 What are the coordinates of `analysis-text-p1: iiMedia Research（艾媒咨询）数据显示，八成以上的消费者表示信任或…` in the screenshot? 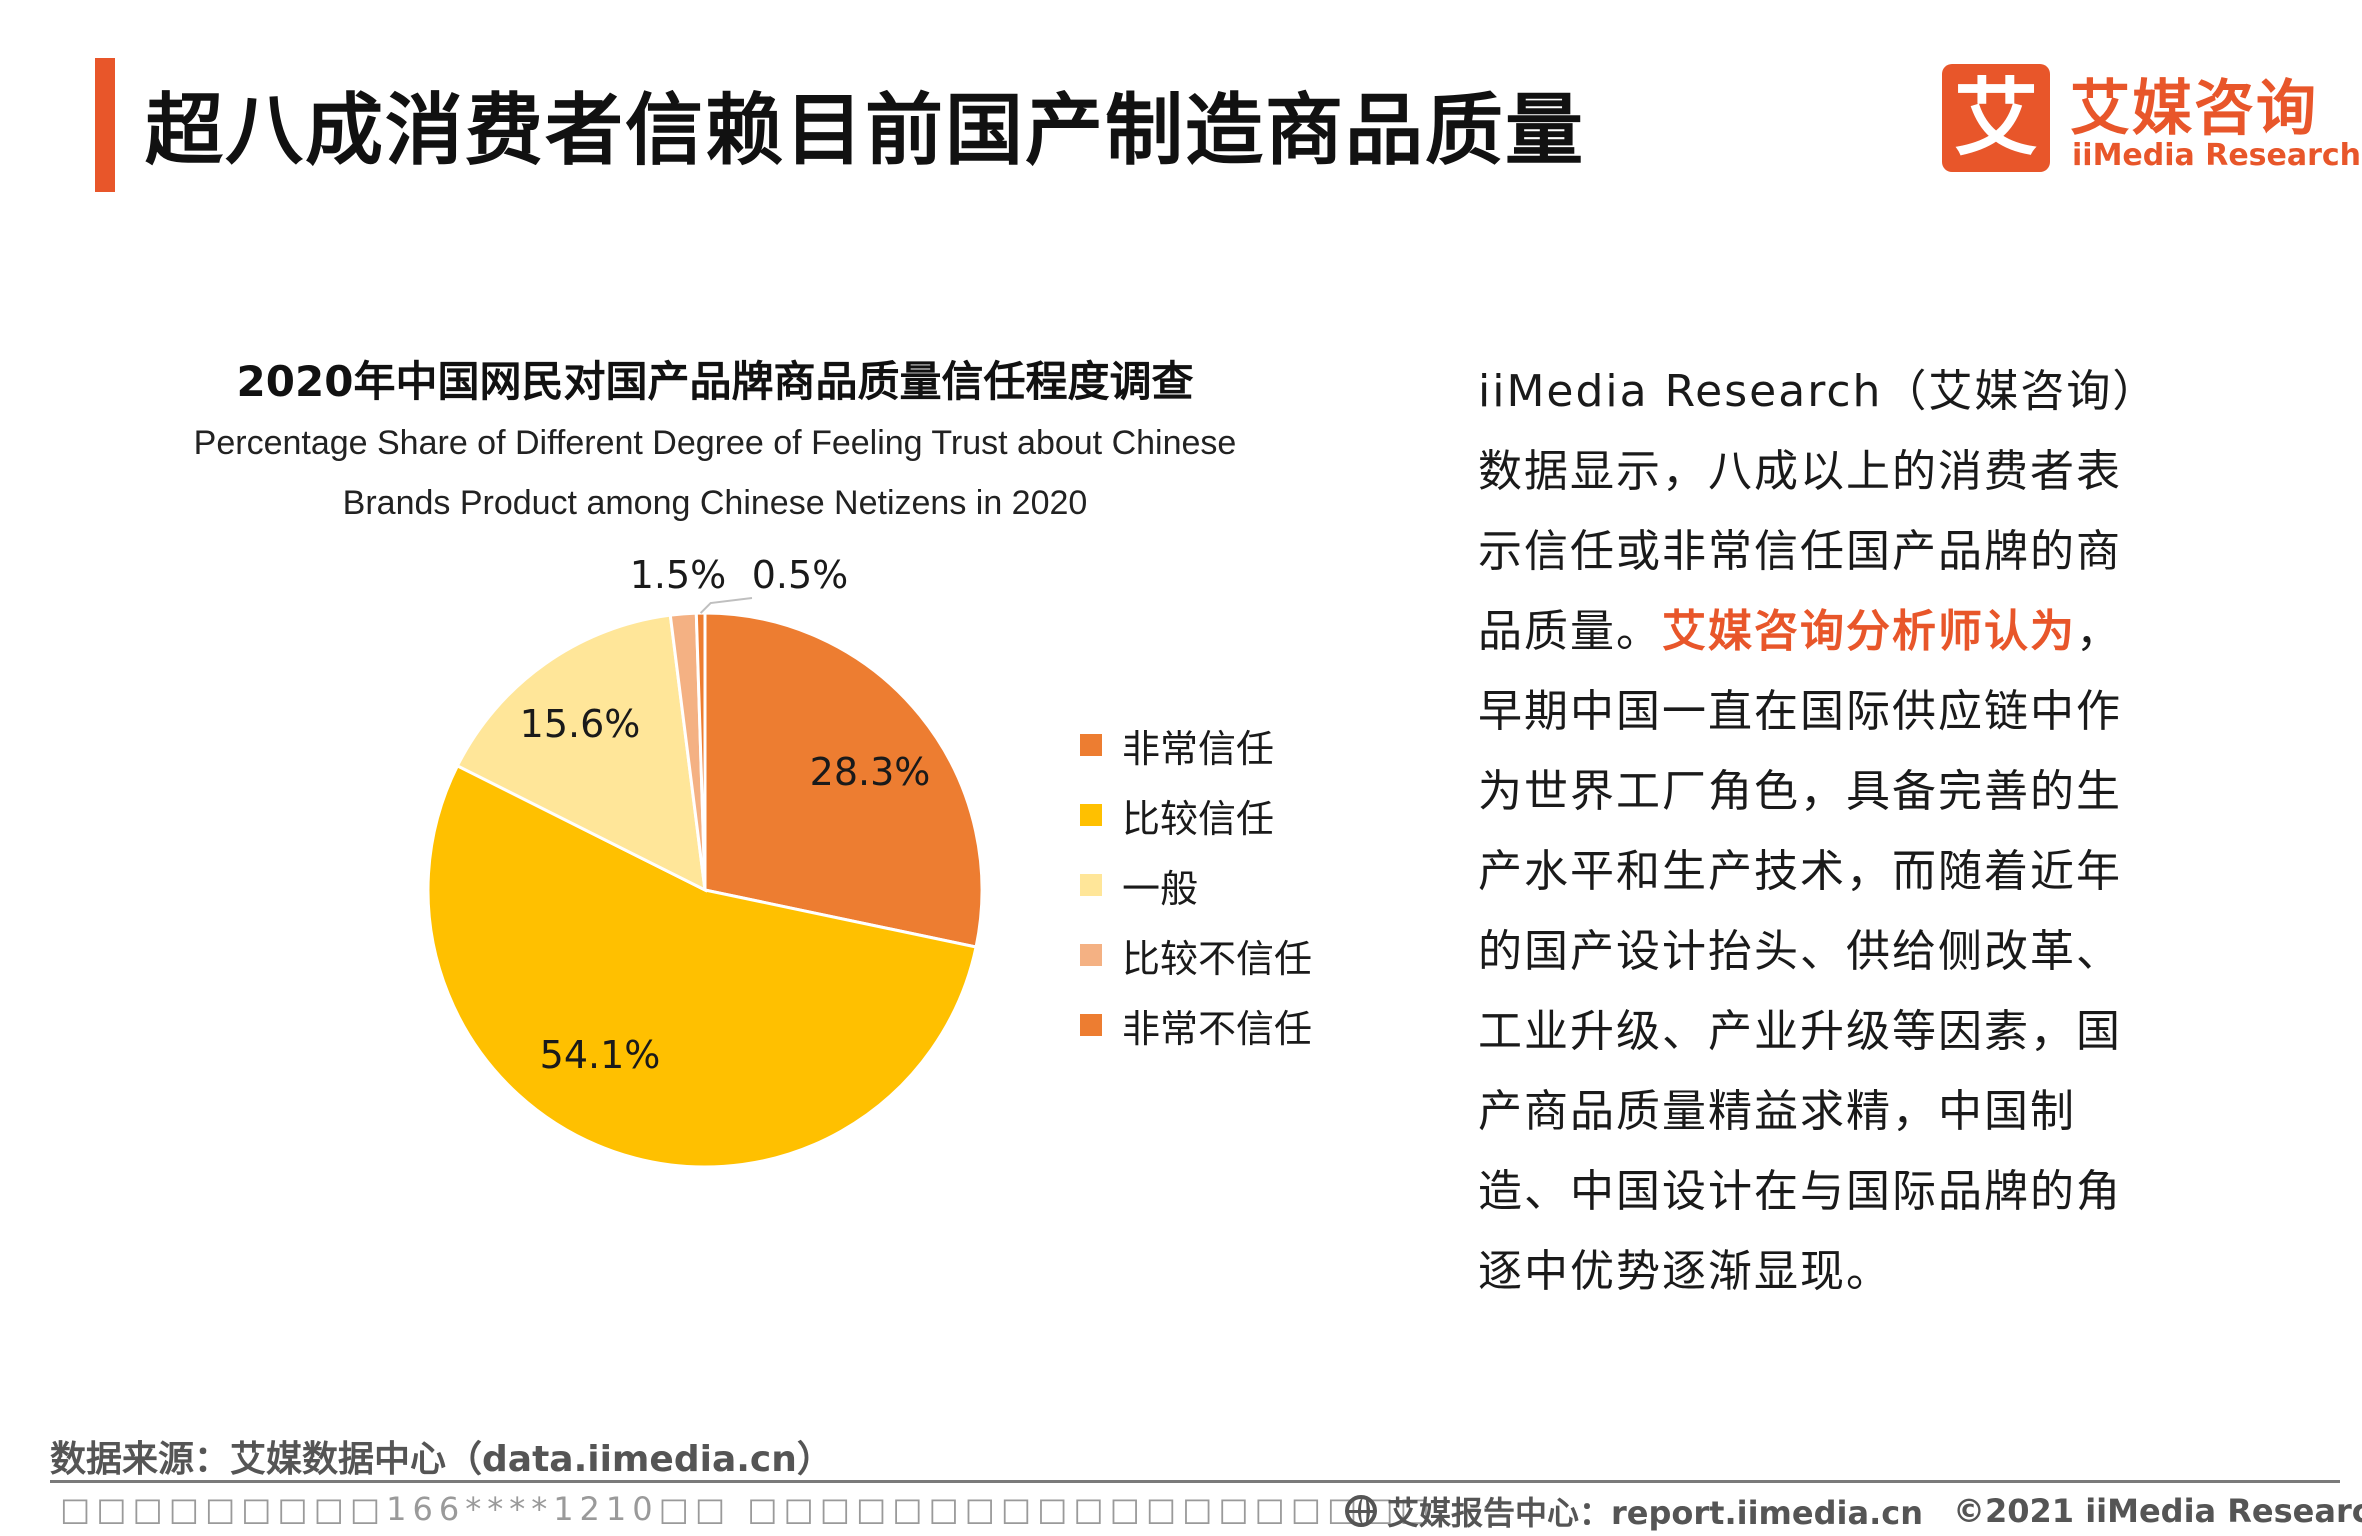 It's located at (1807, 511).